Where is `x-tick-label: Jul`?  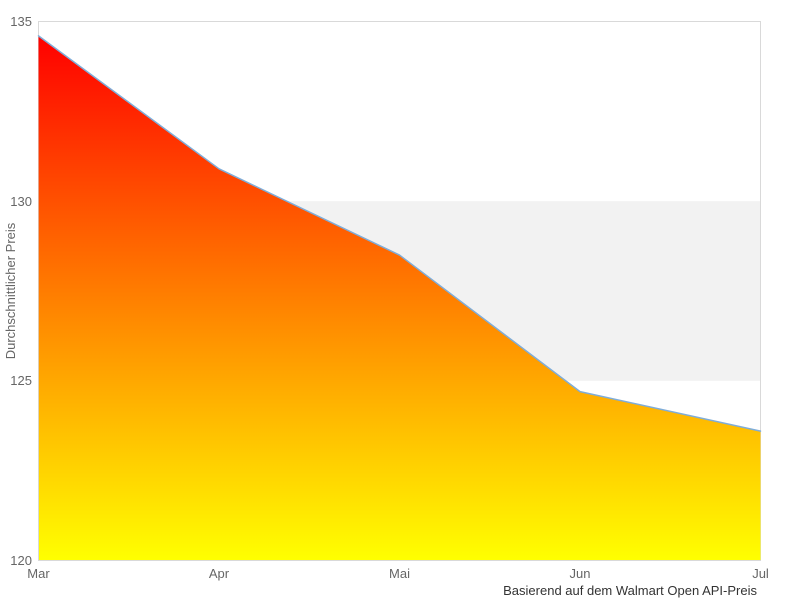
x-tick-label: Jul is located at coordinates (760, 573).